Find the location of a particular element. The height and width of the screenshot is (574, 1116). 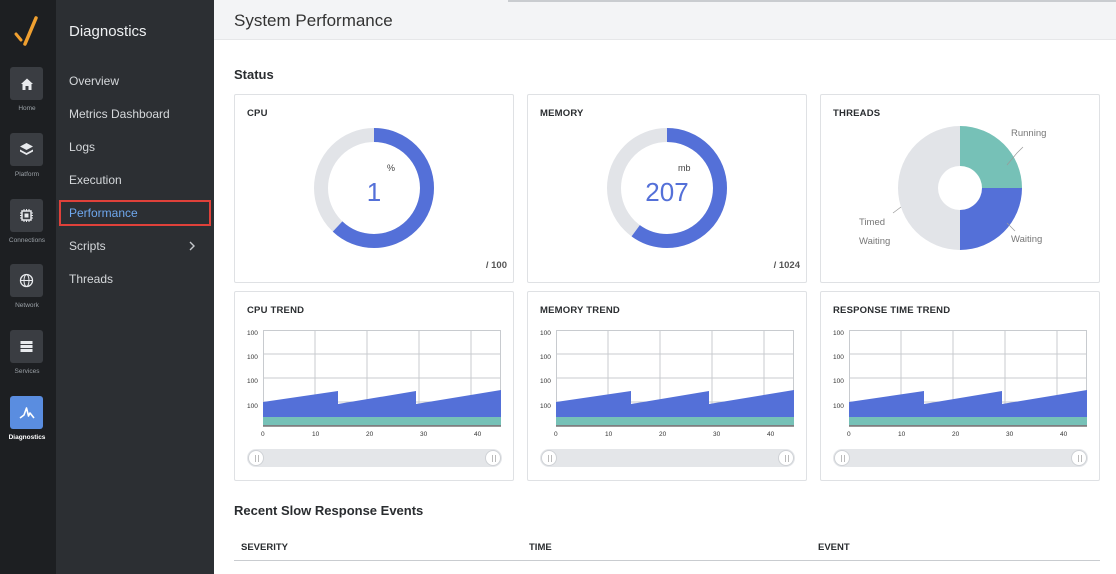

nav-item-metrics-dashboard: Metrics Dashboard is located at coordinates (135, 114).